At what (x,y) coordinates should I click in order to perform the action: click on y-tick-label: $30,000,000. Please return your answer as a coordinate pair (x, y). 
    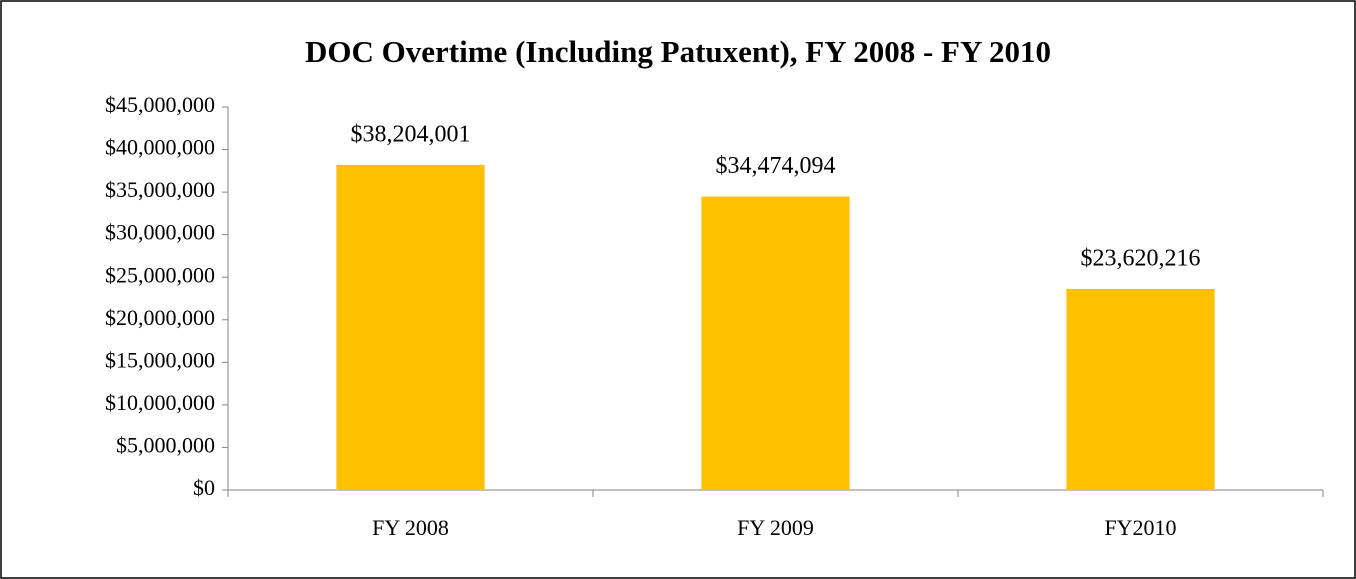
    Looking at the image, I should click on (160, 232).